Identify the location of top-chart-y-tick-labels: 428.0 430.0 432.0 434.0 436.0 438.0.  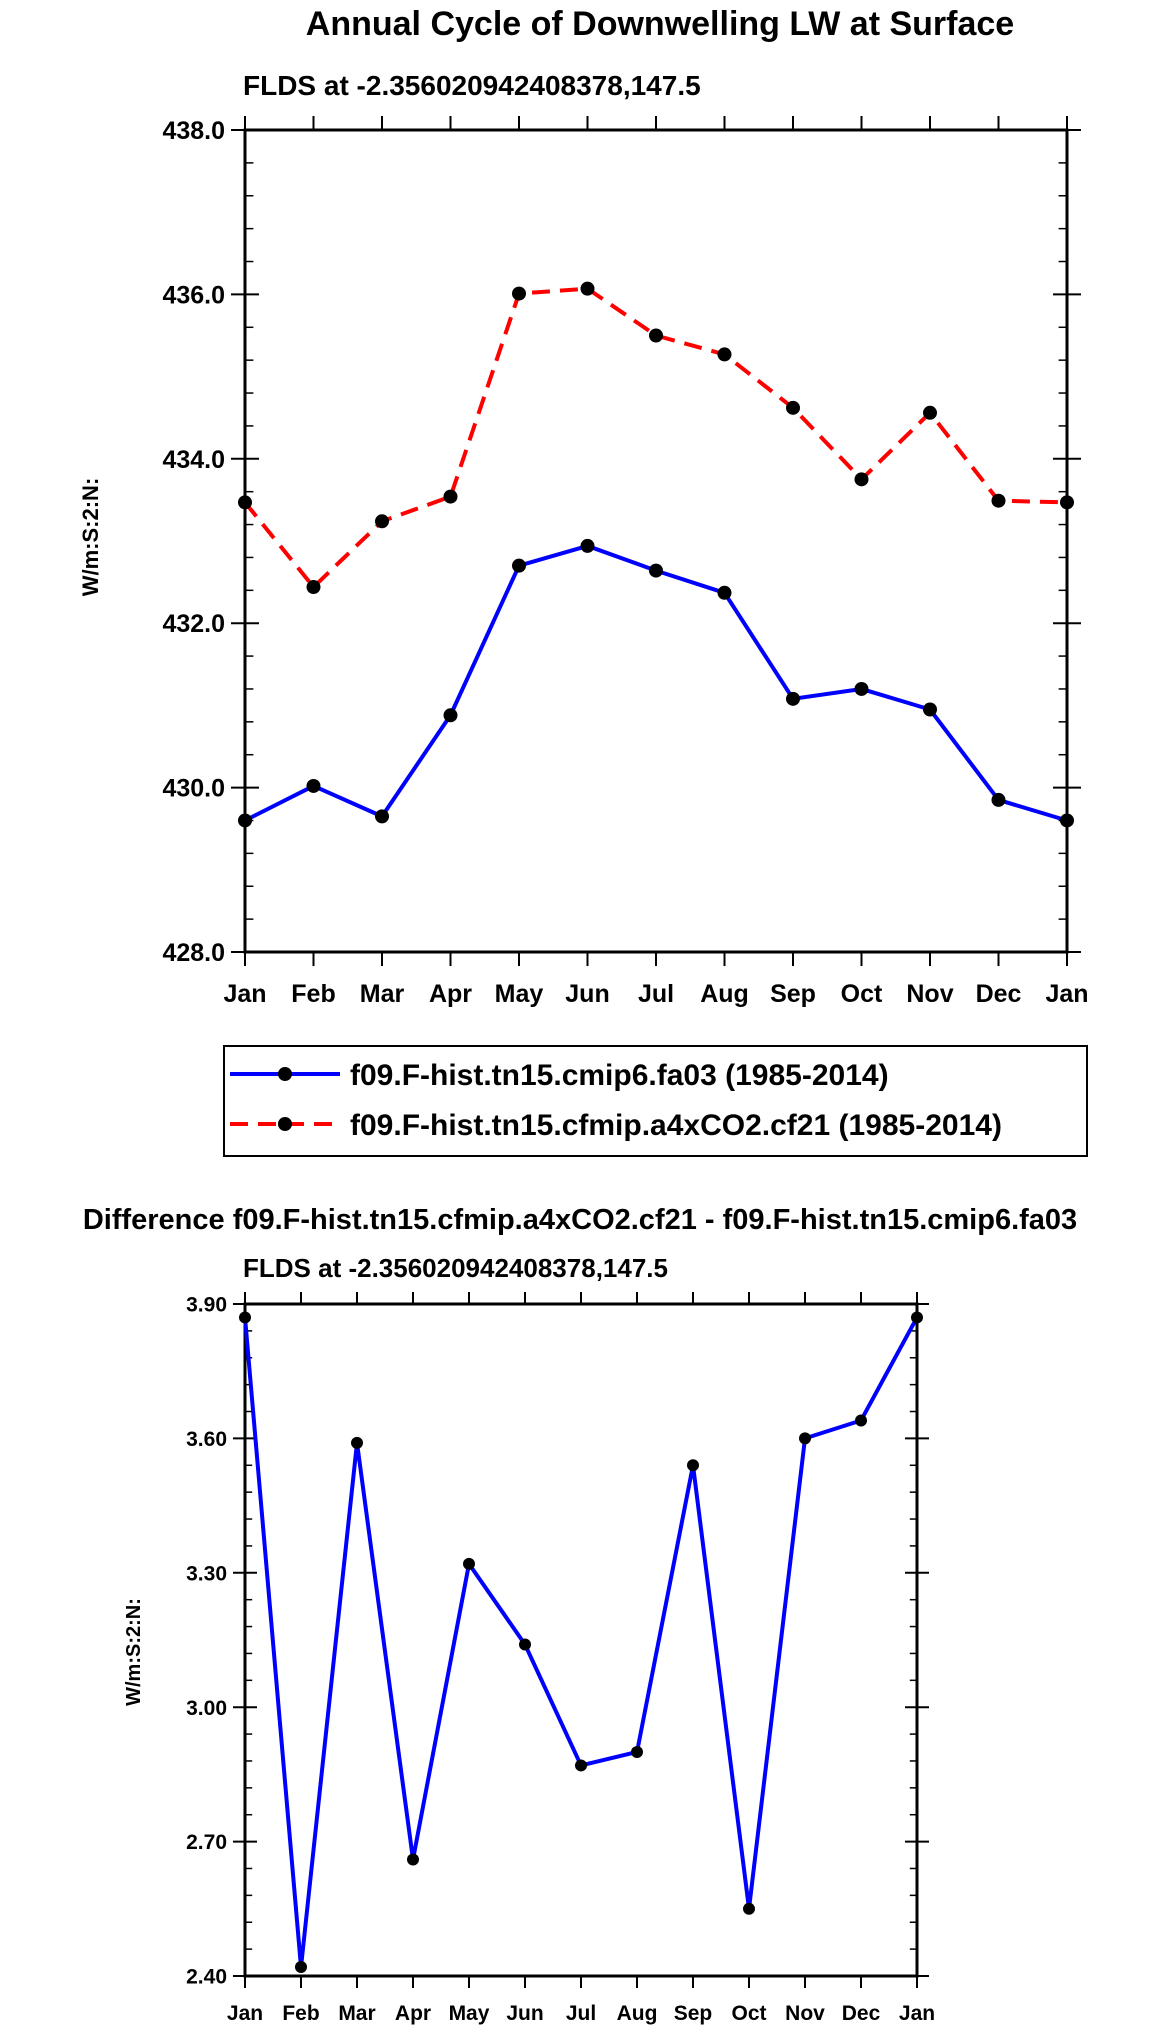
(193, 542).